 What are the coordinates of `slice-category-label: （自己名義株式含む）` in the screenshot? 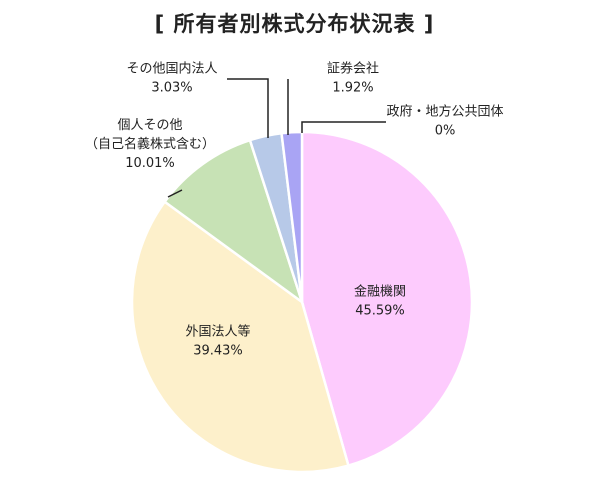 It's located at (150, 144).